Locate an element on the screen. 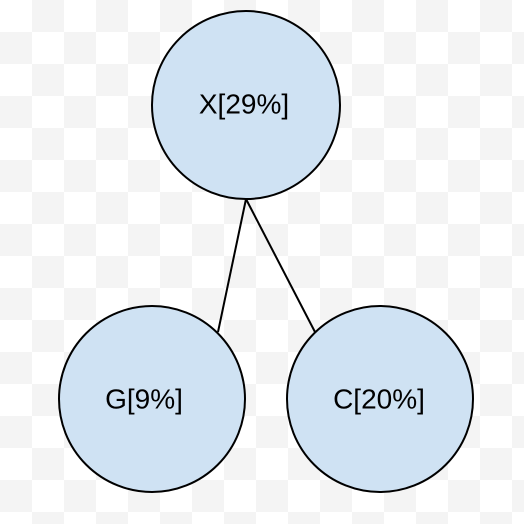  node-g-circle is located at coordinates (152, 399).